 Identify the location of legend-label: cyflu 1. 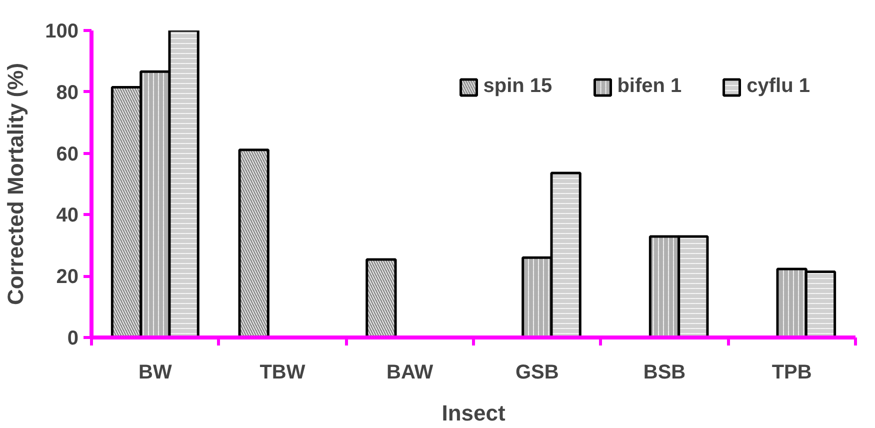
(778, 86).